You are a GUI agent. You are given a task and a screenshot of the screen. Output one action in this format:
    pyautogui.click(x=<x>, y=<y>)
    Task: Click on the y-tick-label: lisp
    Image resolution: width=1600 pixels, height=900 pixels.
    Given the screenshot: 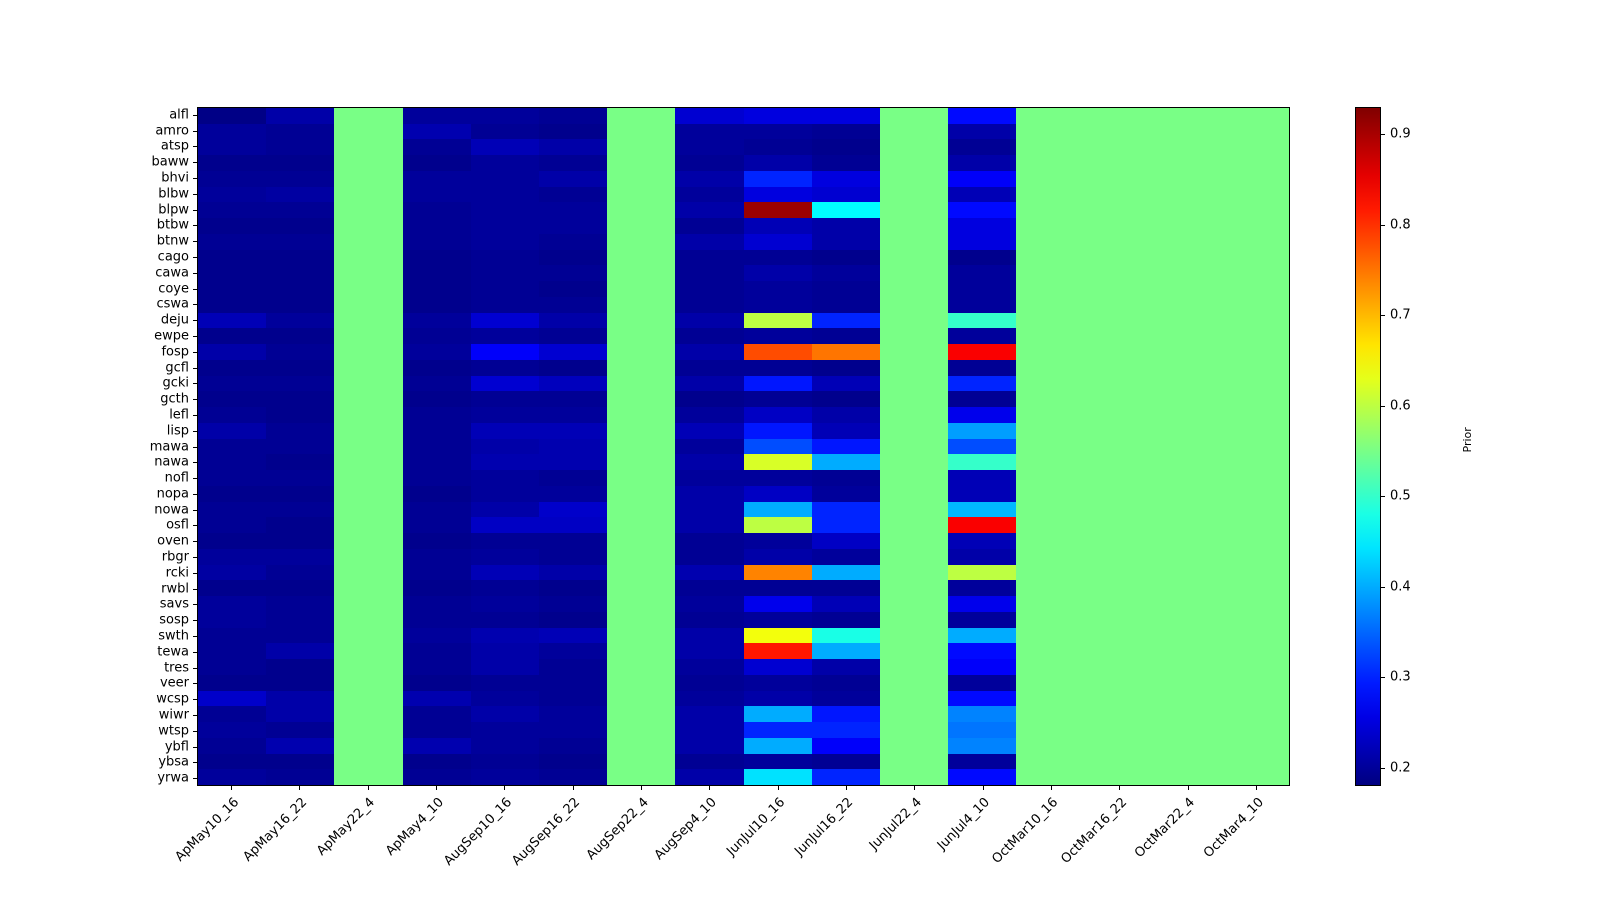 What is the action you would take?
    pyautogui.click(x=177, y=431)
    